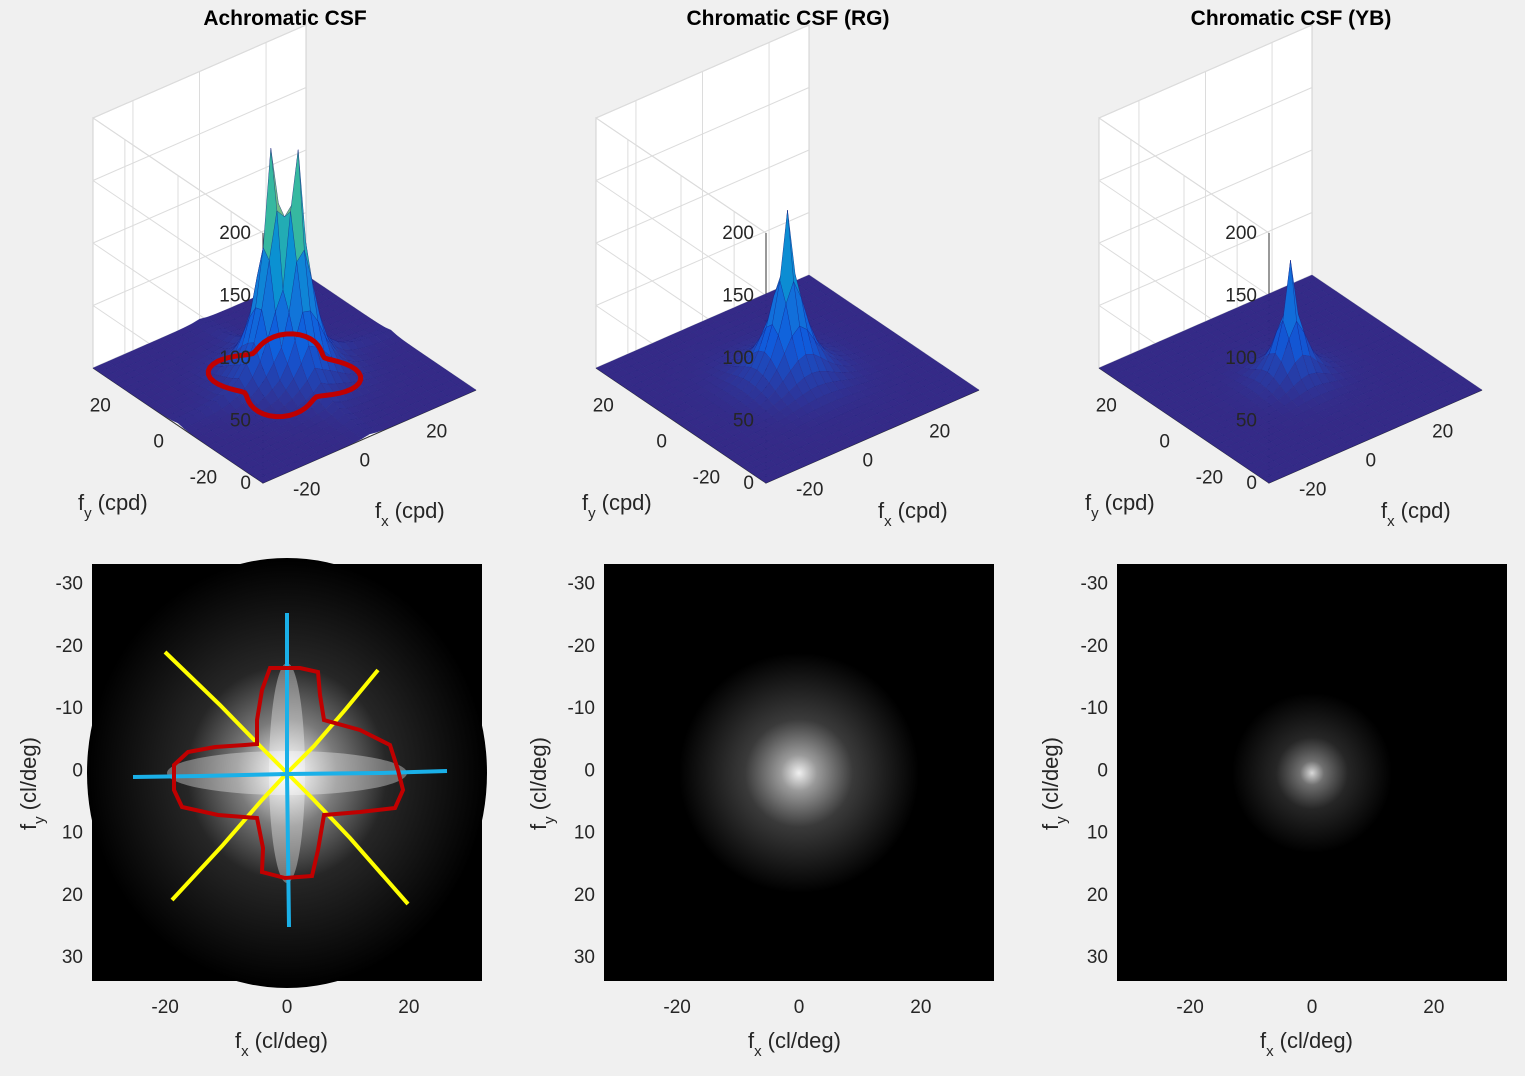 Image resolution: width=1525 pixels, height=1076 pixels. I want to click on chart-title: Chromatic CSF (RG), so click(787, 18).